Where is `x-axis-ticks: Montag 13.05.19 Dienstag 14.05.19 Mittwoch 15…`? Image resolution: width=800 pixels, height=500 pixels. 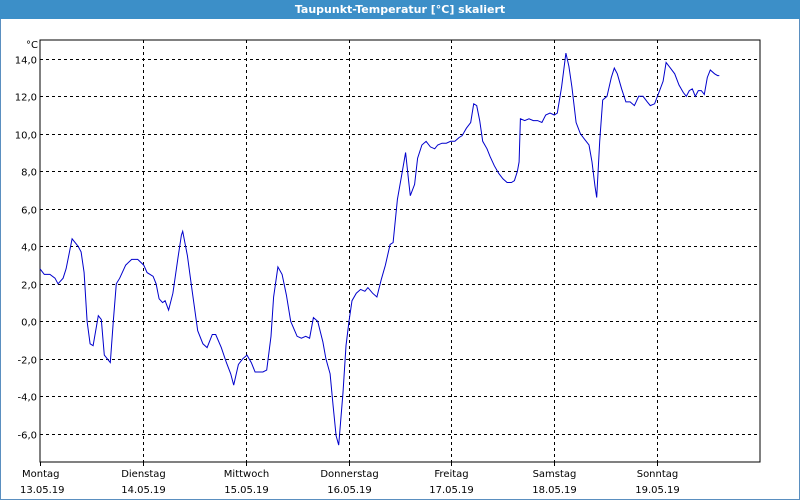 x-axis-ticks: Montag 13.05.19 Dienstag 14.05.19 Mittwoch 15… is located at coordinates (350, 479).